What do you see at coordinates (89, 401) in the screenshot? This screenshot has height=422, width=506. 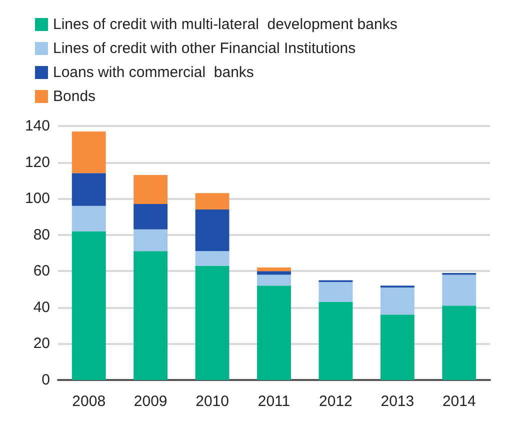 I see `x-tick-label: 2008` at bounding box center [89, 401].